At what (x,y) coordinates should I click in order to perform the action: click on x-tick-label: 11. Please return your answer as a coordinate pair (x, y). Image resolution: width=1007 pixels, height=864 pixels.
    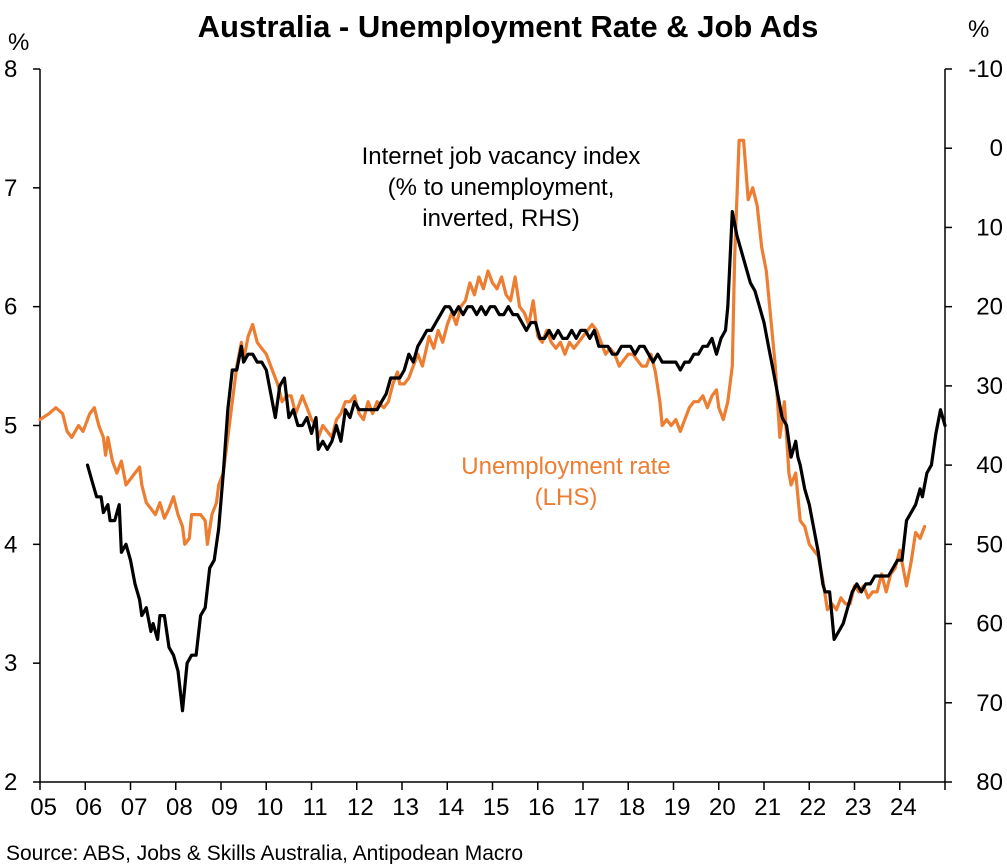
    Looking at the image, I should click on (315, 807).